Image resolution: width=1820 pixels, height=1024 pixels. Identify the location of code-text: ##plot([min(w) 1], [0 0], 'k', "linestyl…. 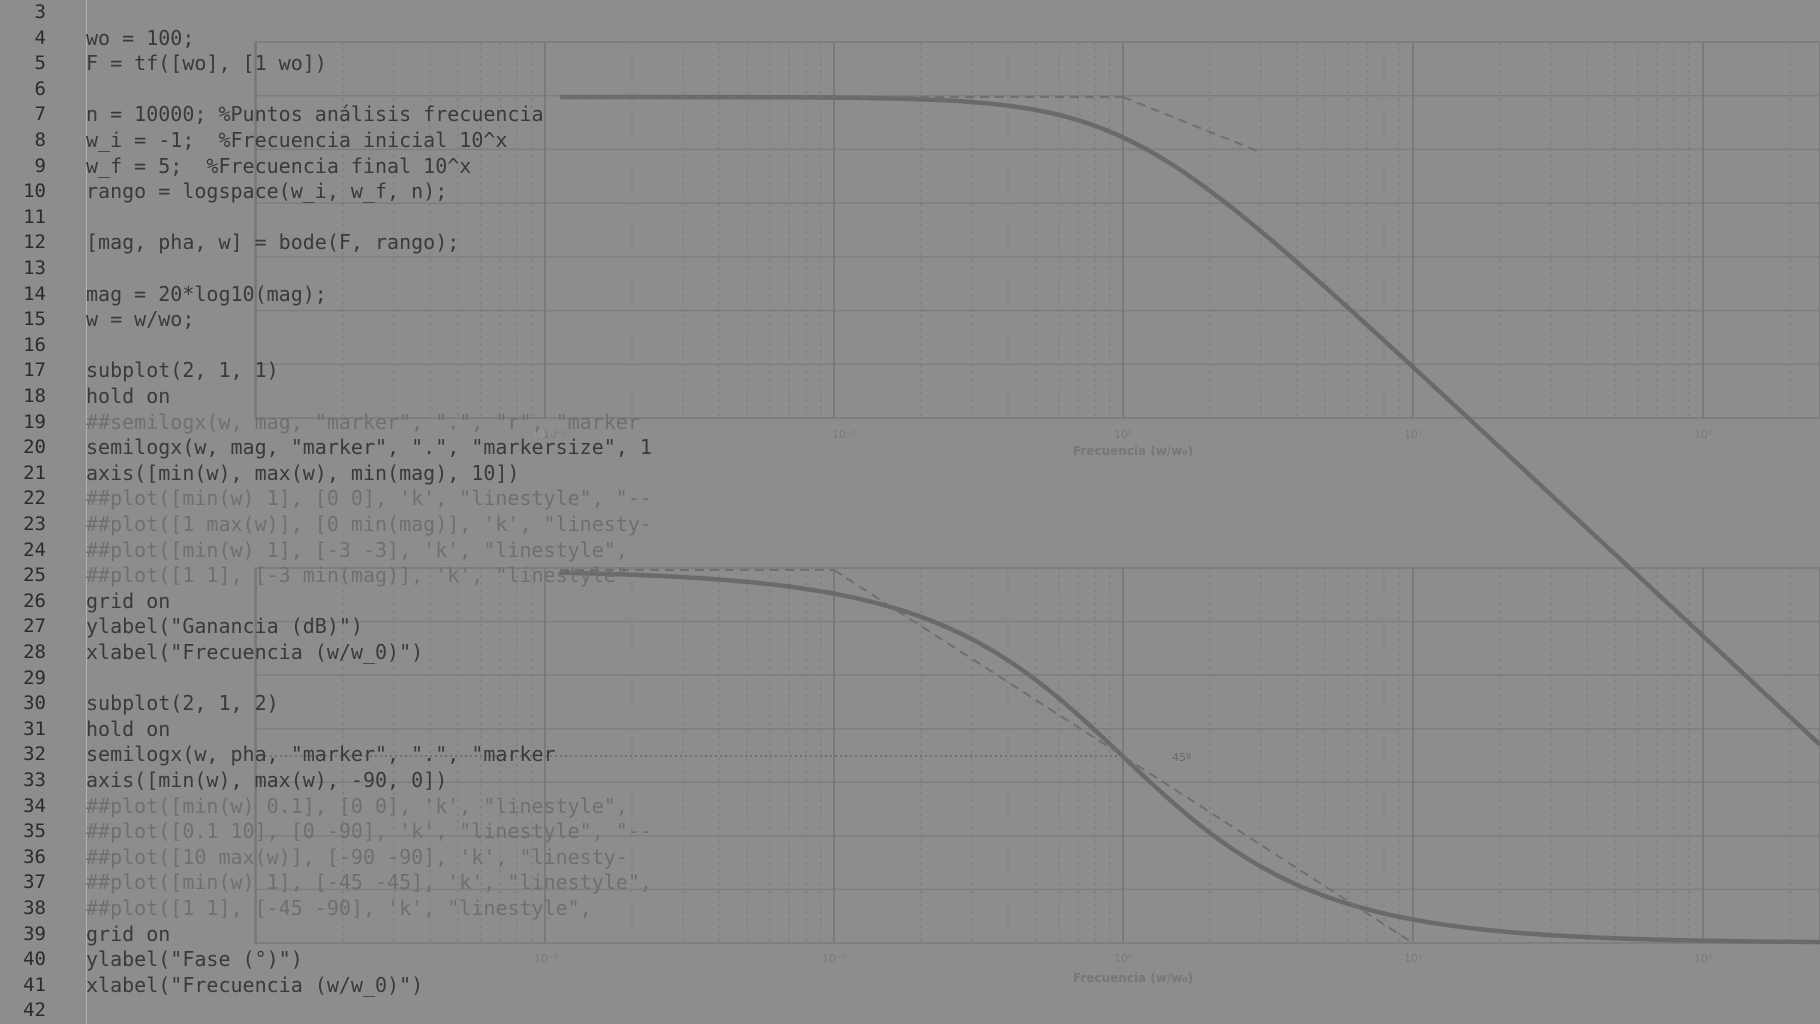
(369, 498).